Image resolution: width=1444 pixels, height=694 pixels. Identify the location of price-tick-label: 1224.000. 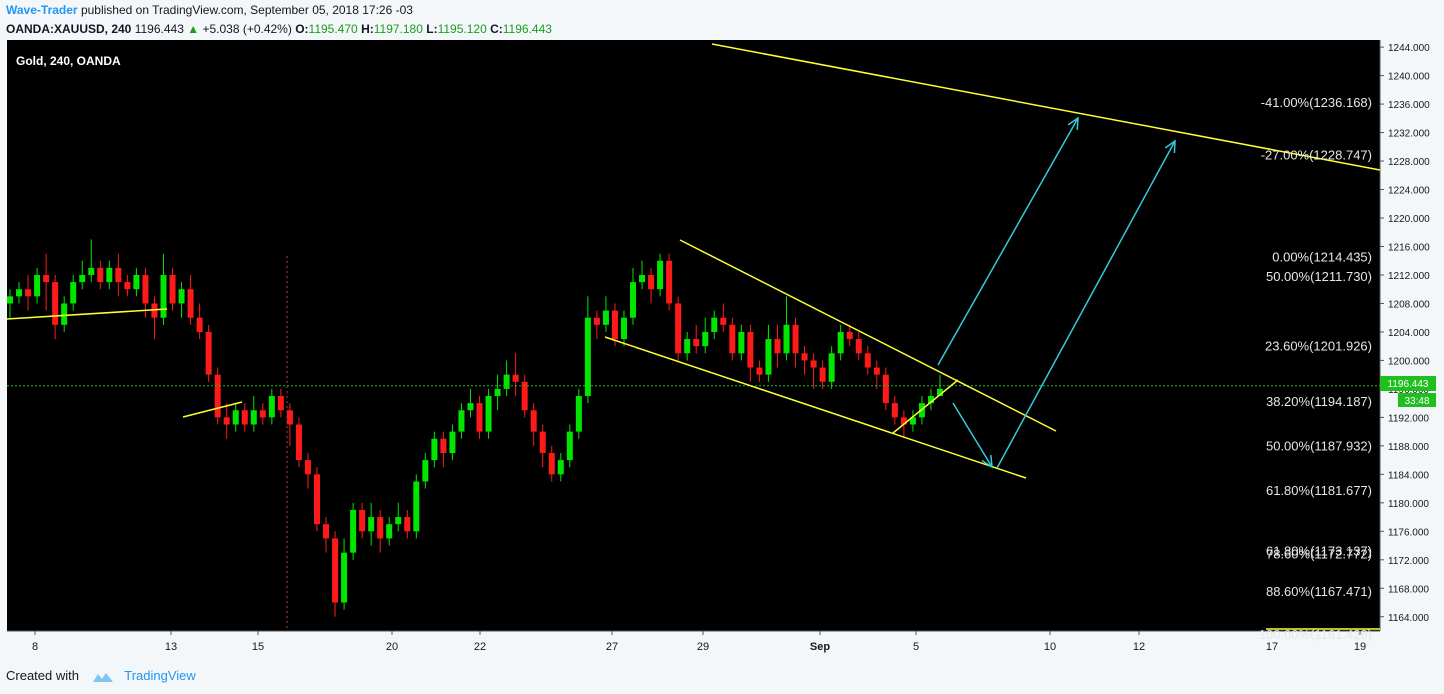
(1409, 191).